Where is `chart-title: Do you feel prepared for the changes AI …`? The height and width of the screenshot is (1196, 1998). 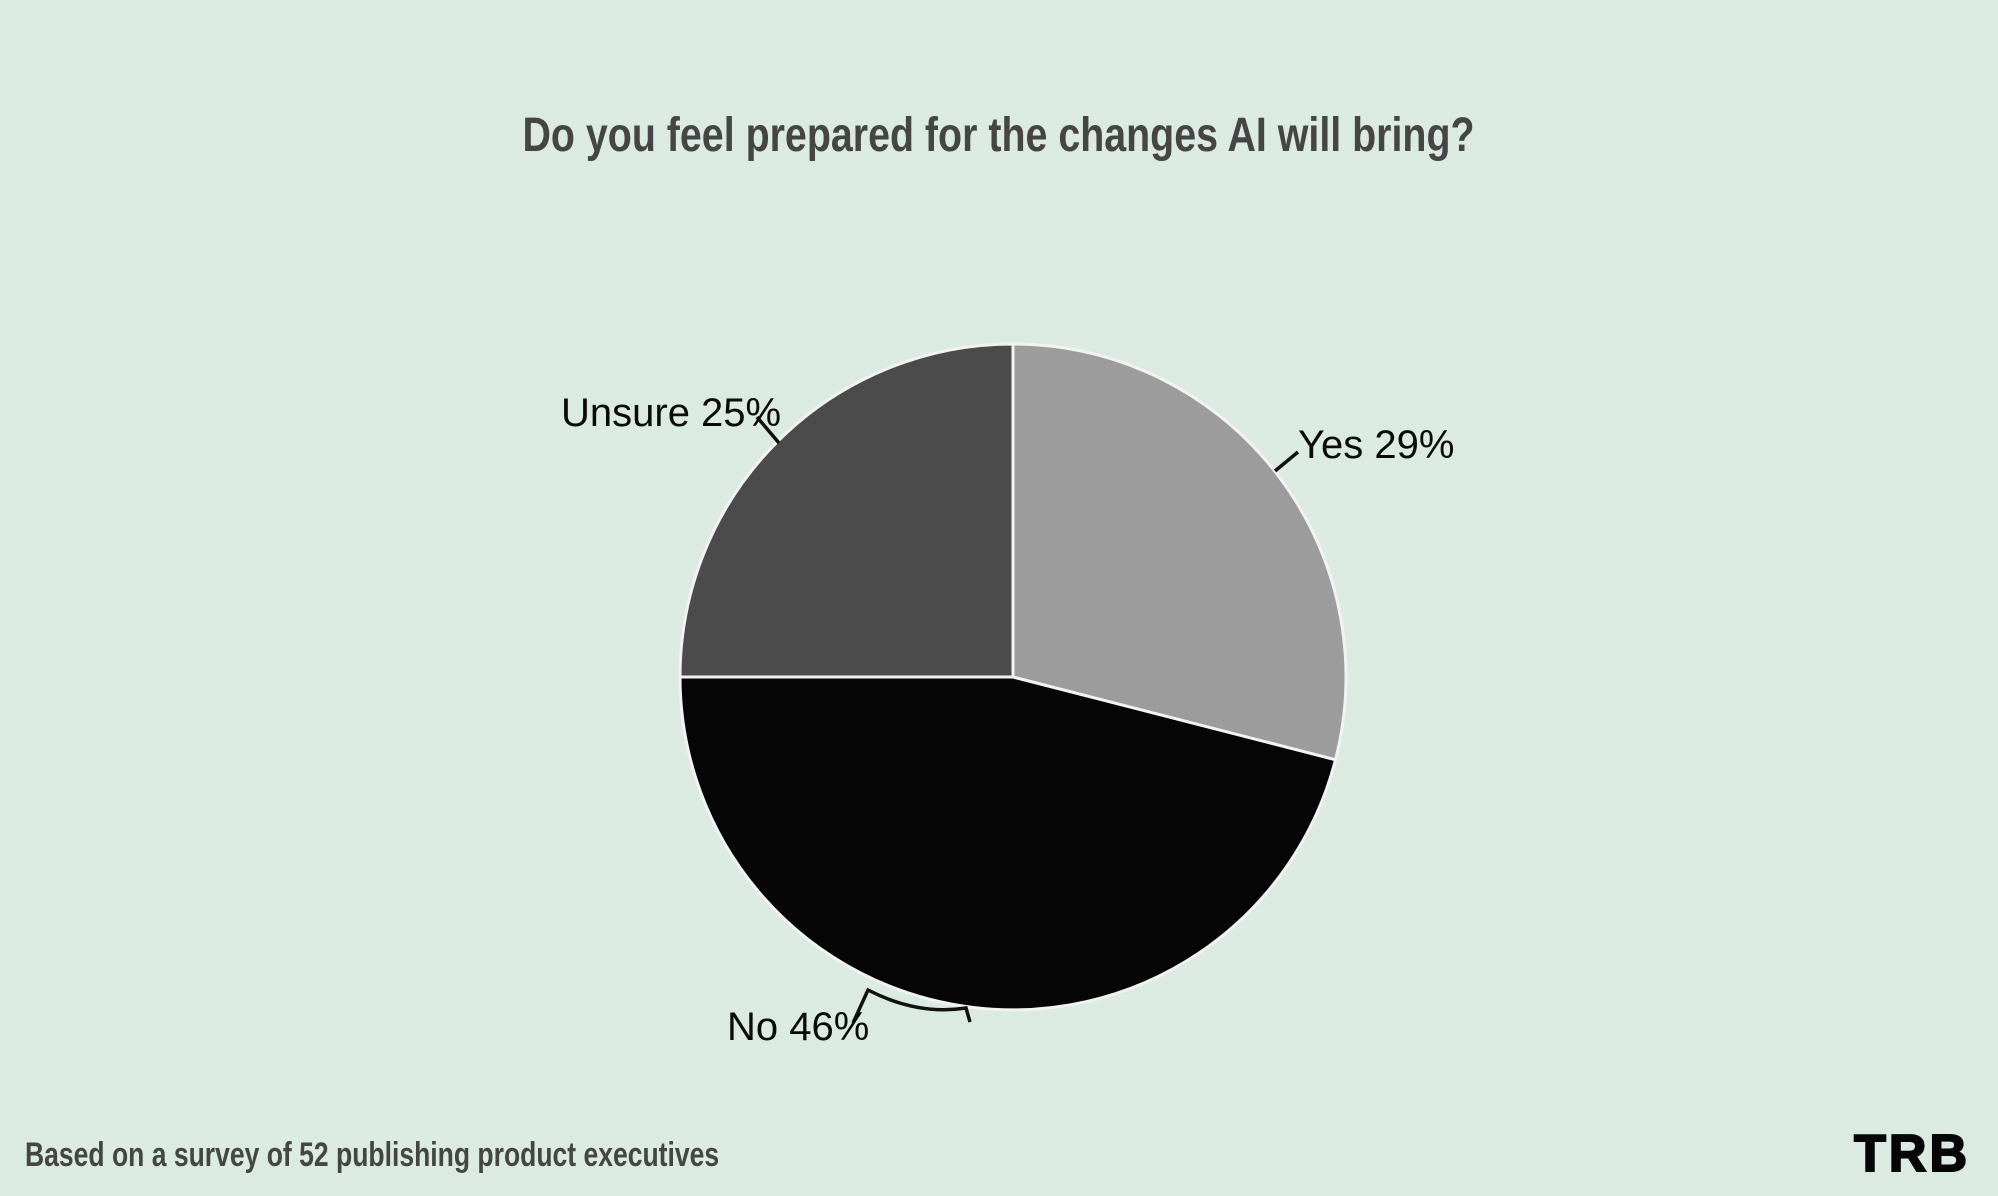 chart-title: Do you feel prepared for the changes AI … is located at coordinates (999, 136).